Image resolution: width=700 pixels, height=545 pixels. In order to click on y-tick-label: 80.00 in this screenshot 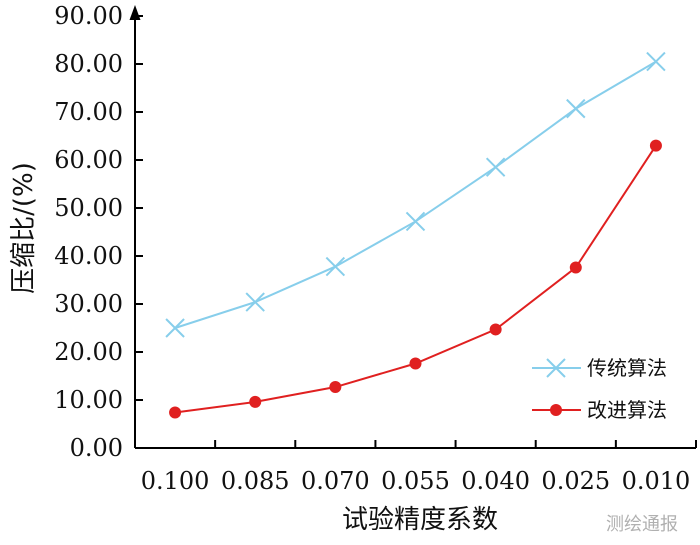, I will do `click(88, 64)`.